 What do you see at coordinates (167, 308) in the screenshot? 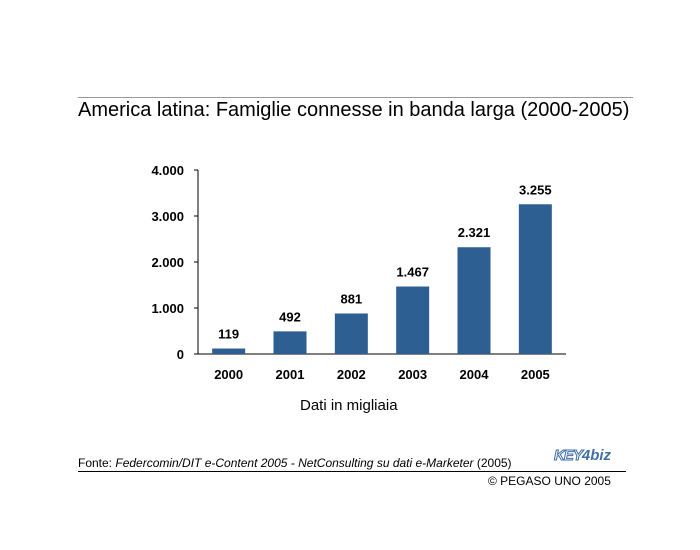
I see `y-tick-label: 1.000` at bounding box center [167, 308].